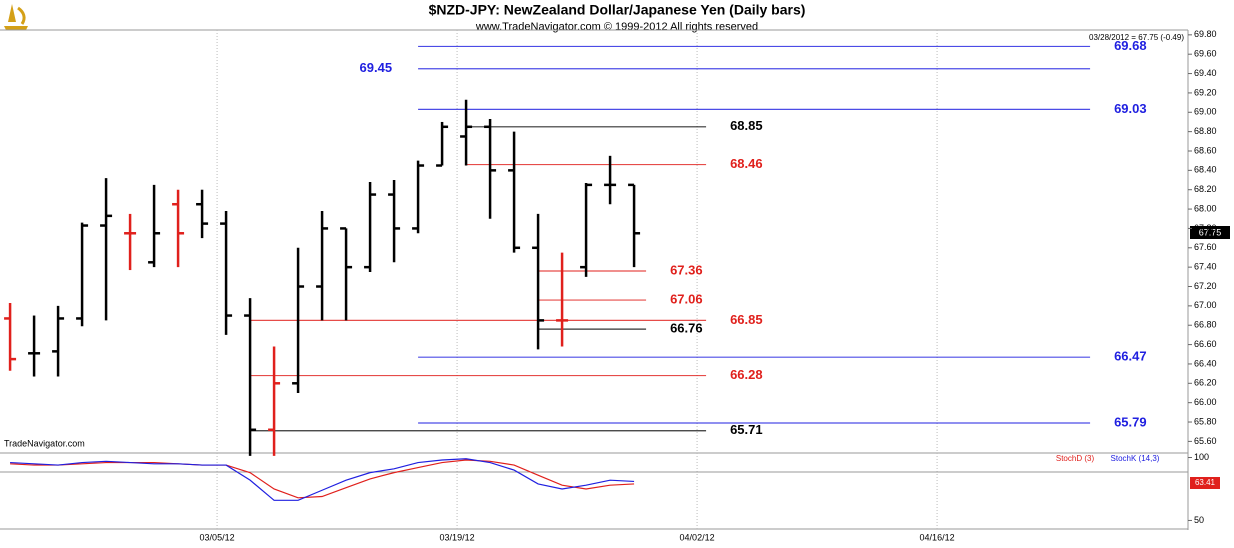  What do you see at coordinates (1199, 520) in the screenshot?
I see `stoch-tick-label: 50` at bounding box center [1199, 520].